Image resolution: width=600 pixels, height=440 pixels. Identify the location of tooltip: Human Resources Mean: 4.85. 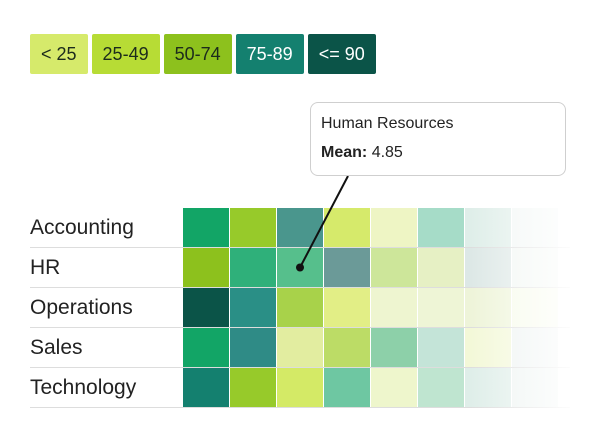
(438, 139).